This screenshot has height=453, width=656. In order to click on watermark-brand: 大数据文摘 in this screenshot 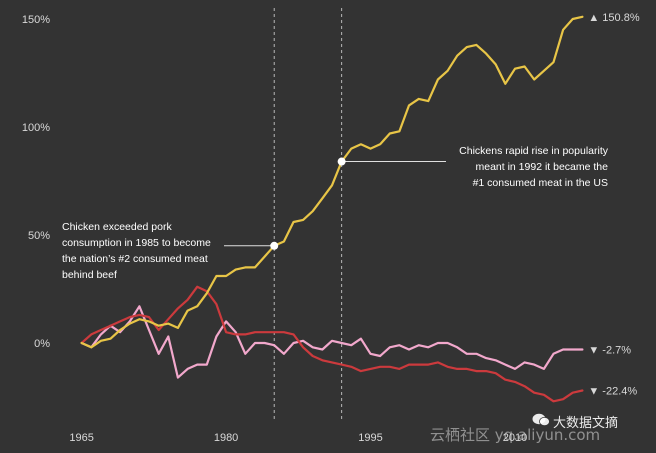, I will do `click(586, 423)`.